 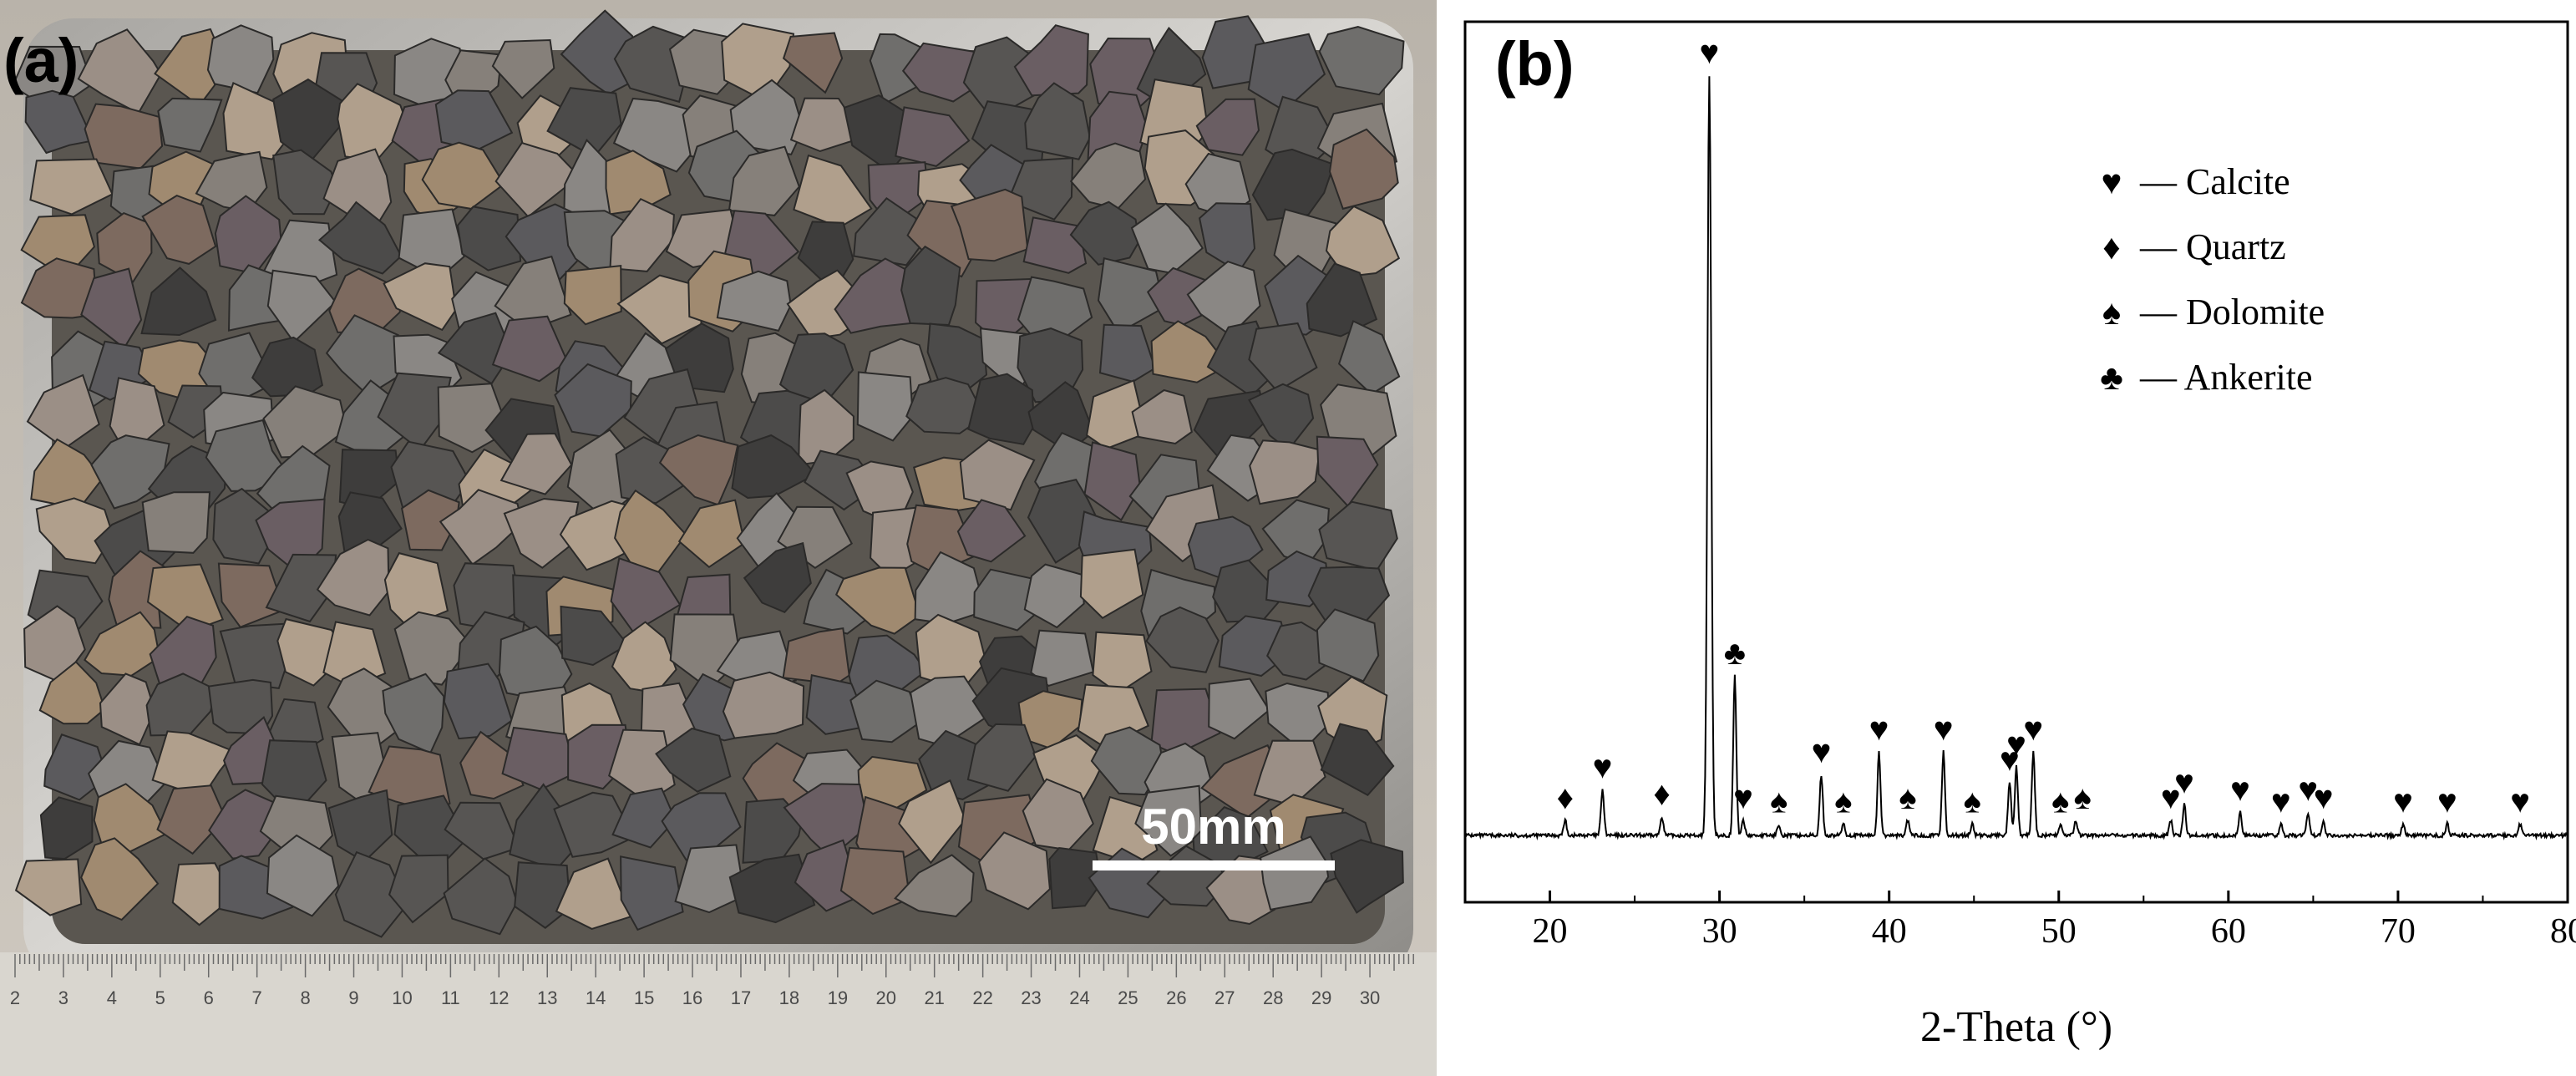 What do you see at coordinates (2111, 248) in the screenshot?
I see `legend-symbol: ♦` at bounding box center [2111, 248].